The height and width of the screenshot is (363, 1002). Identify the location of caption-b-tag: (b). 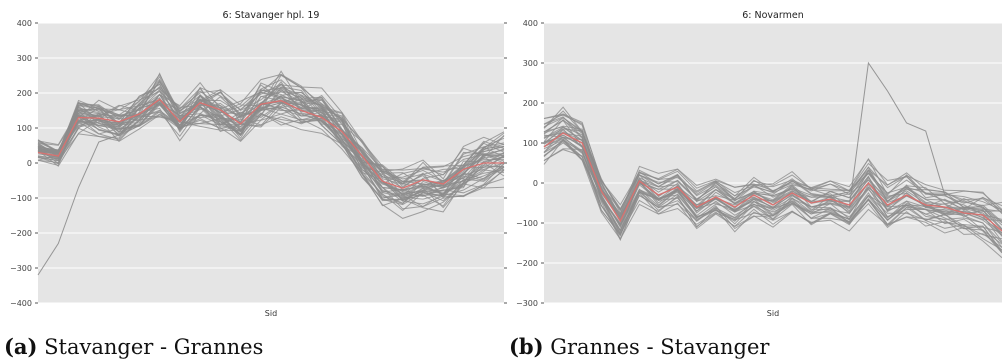
(526, 346).